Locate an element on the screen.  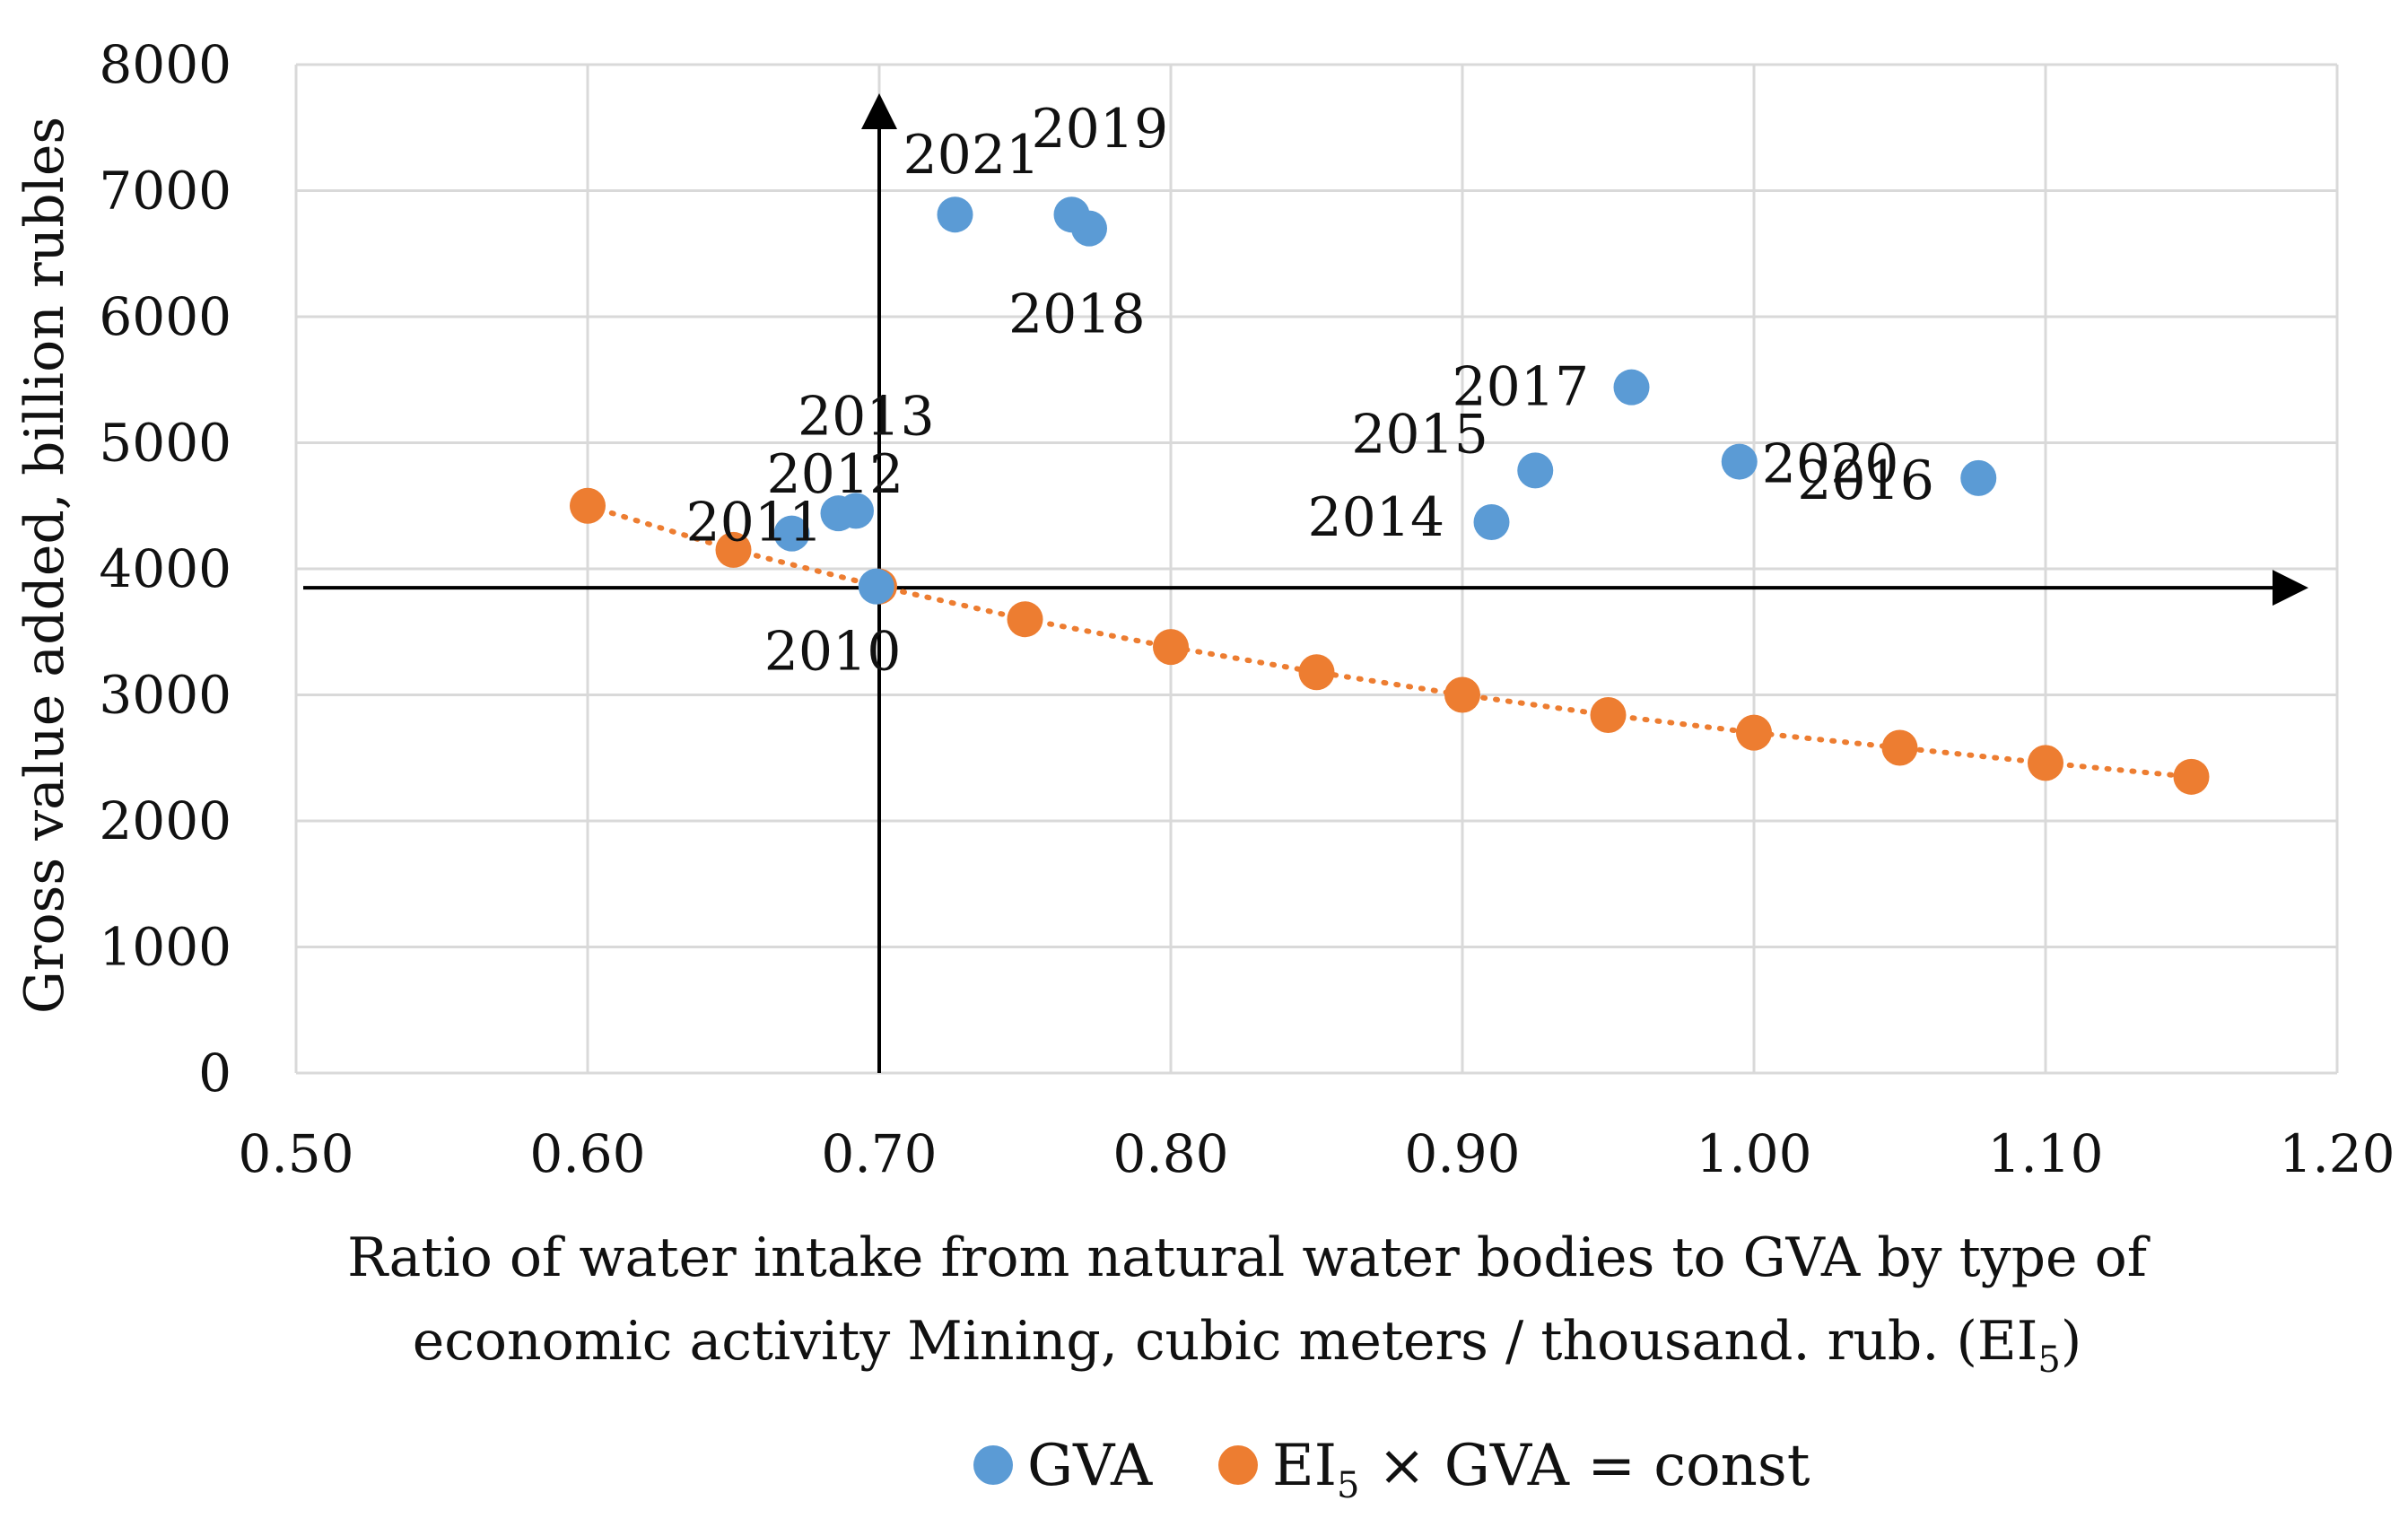
const-trendline is located at coordinates (1389, 641).